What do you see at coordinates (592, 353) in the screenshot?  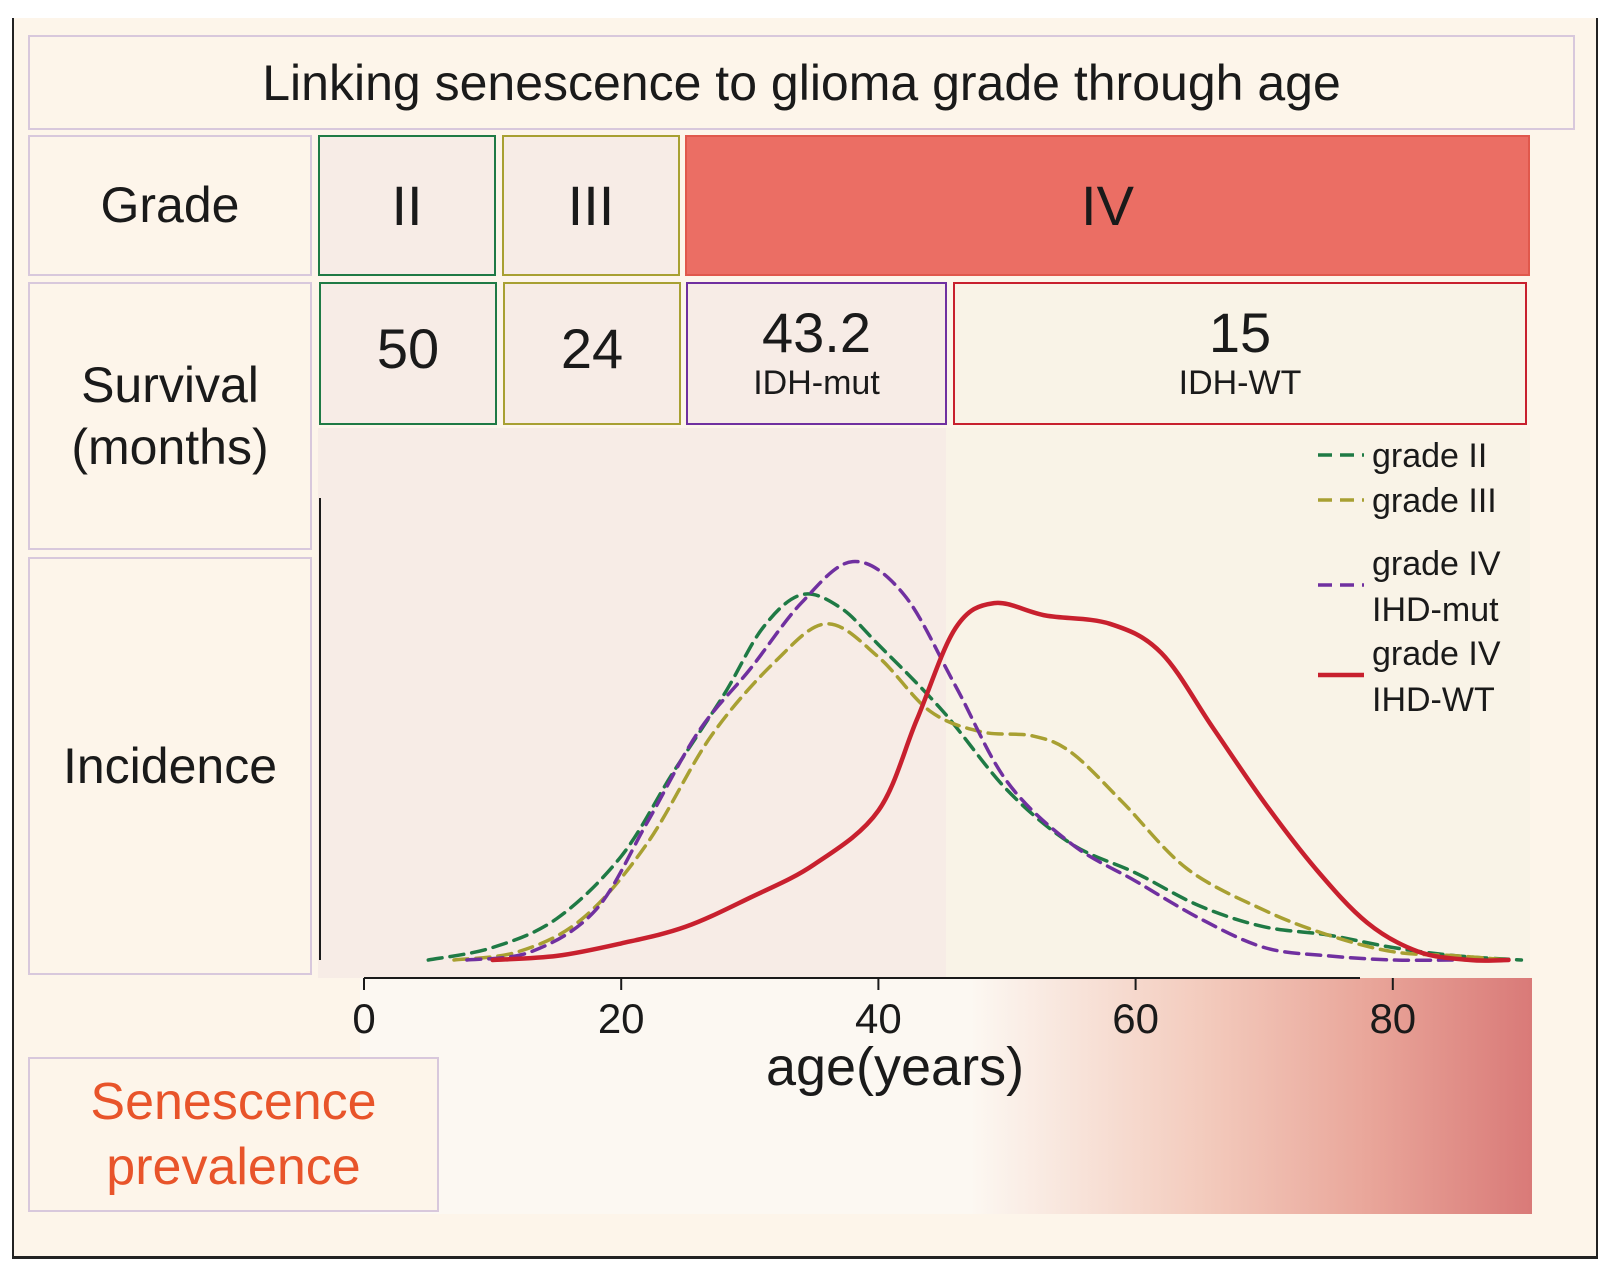 I see `survival-grade-iii-box: 24` at bounding box center [592, 353].